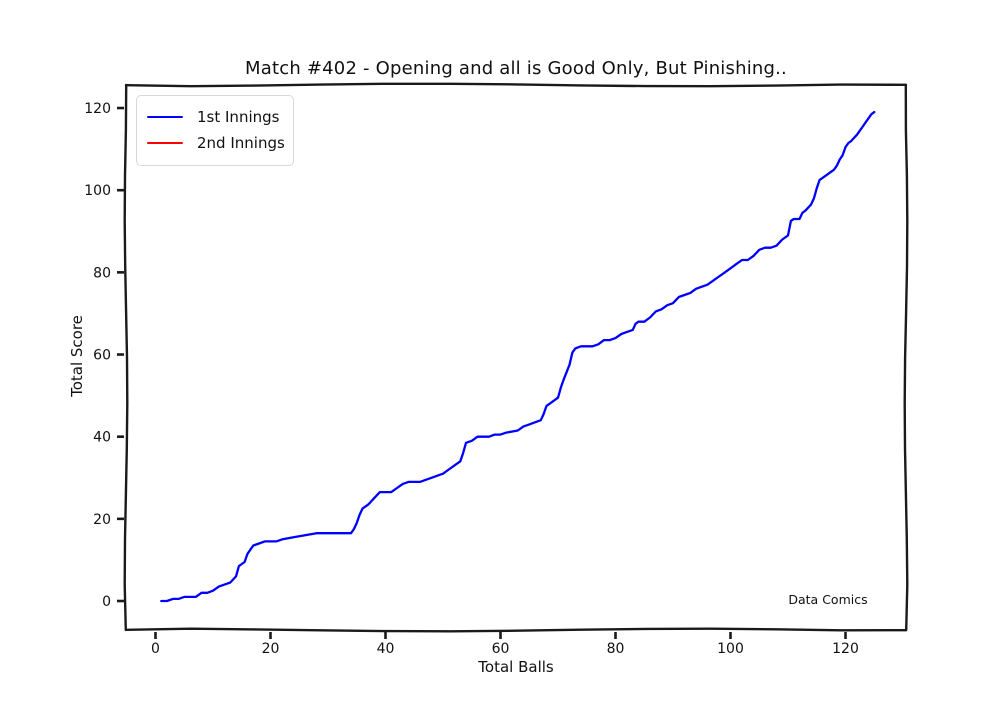  I want to click on y-axis-label: Total Score, so click(77, 356).